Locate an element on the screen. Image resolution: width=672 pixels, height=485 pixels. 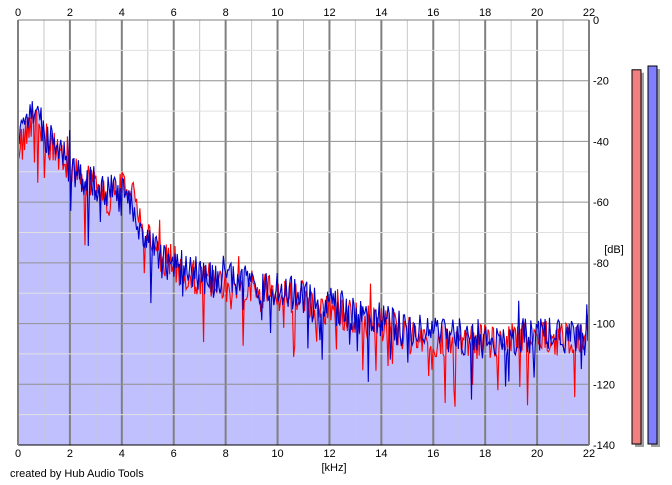
y-tick-label: 0 is located at coordinates (596, 21).